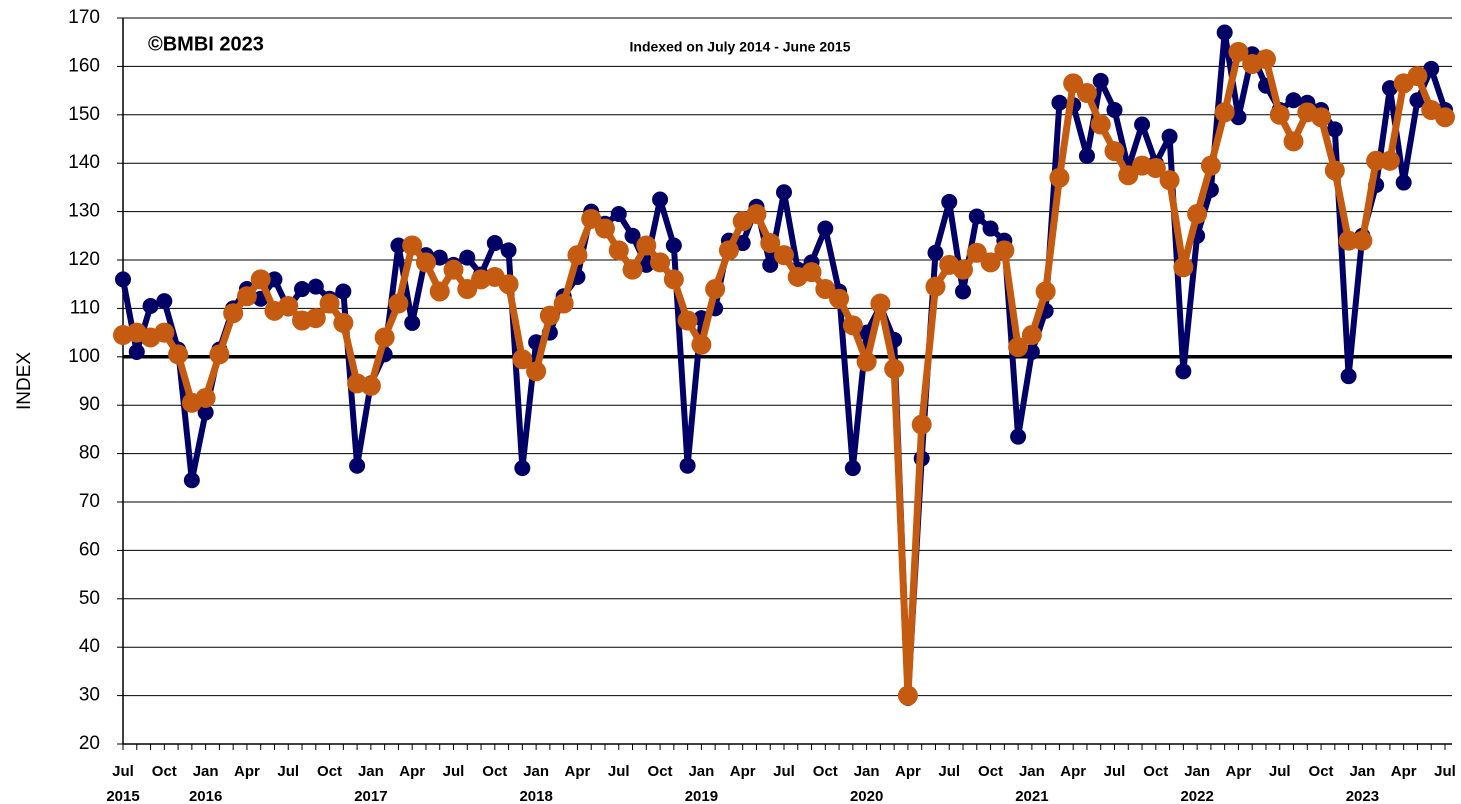 The height and width of the screenshot is (804, 1461). I want to click on y-tick-label: 90, so click(89, 404).